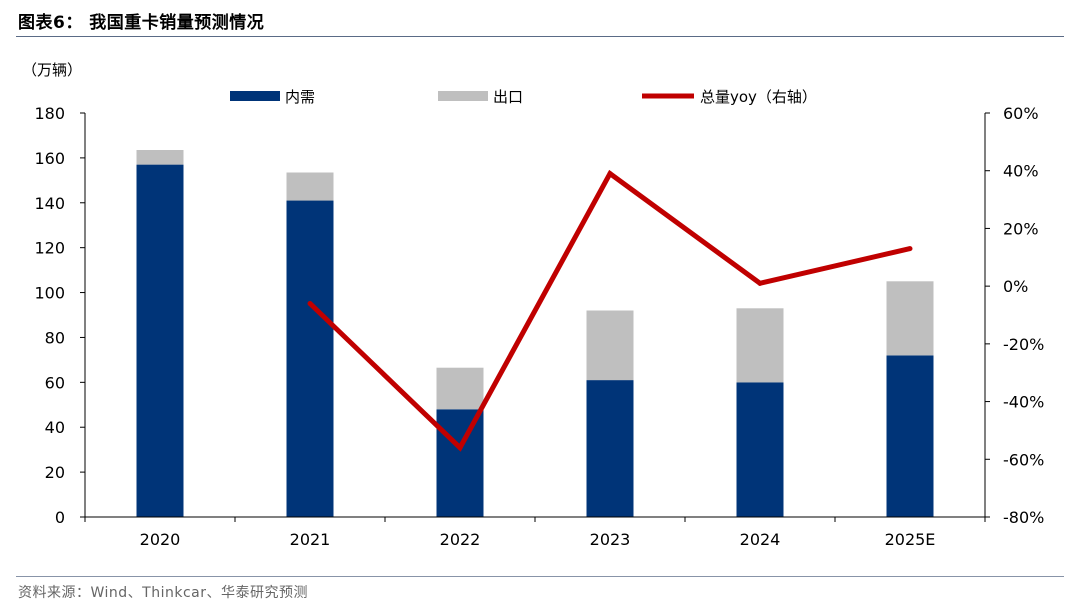 The image size is (1080, 609). I want to click on legend-label: 出口, so click(508, 97).